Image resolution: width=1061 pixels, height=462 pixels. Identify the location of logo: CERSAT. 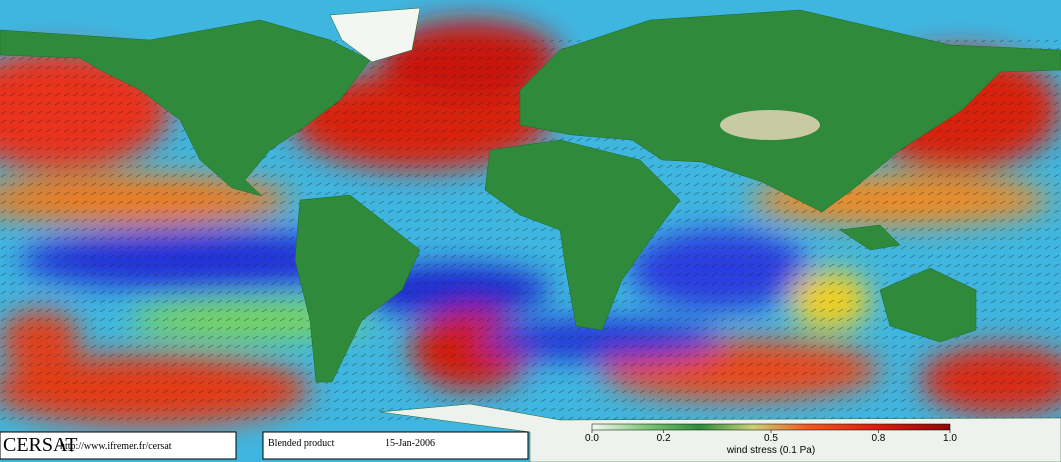
(40, 445).